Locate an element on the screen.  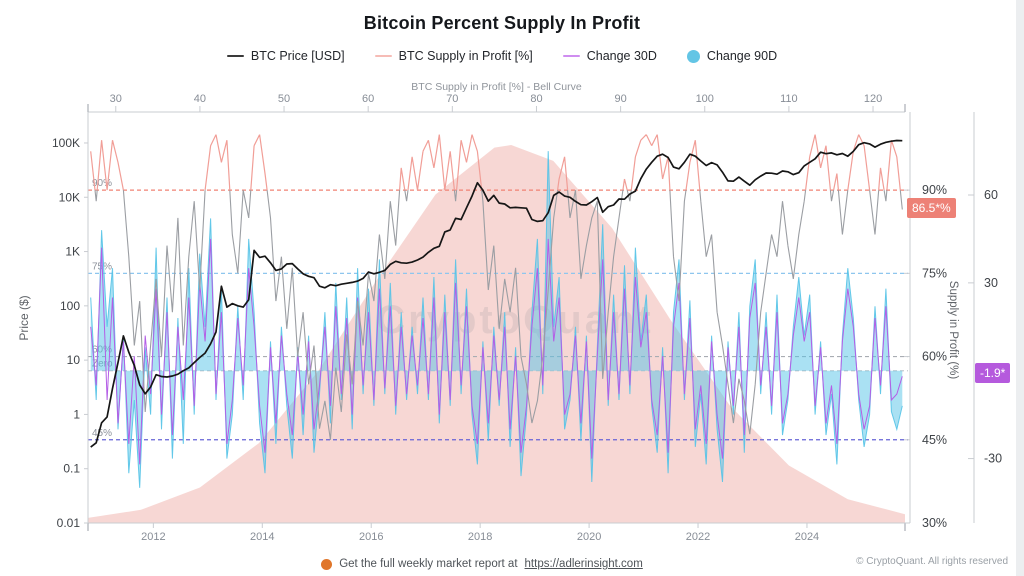
axis-tick-label: 2012 is located at coordinates (153, 537).